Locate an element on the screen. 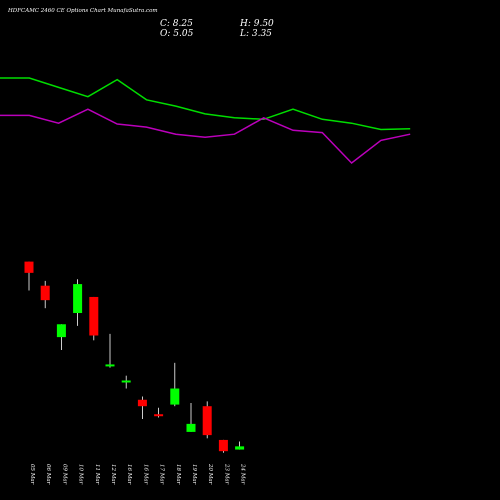  x-tick-label: 20 Mar is located at coordinates (210, 474).